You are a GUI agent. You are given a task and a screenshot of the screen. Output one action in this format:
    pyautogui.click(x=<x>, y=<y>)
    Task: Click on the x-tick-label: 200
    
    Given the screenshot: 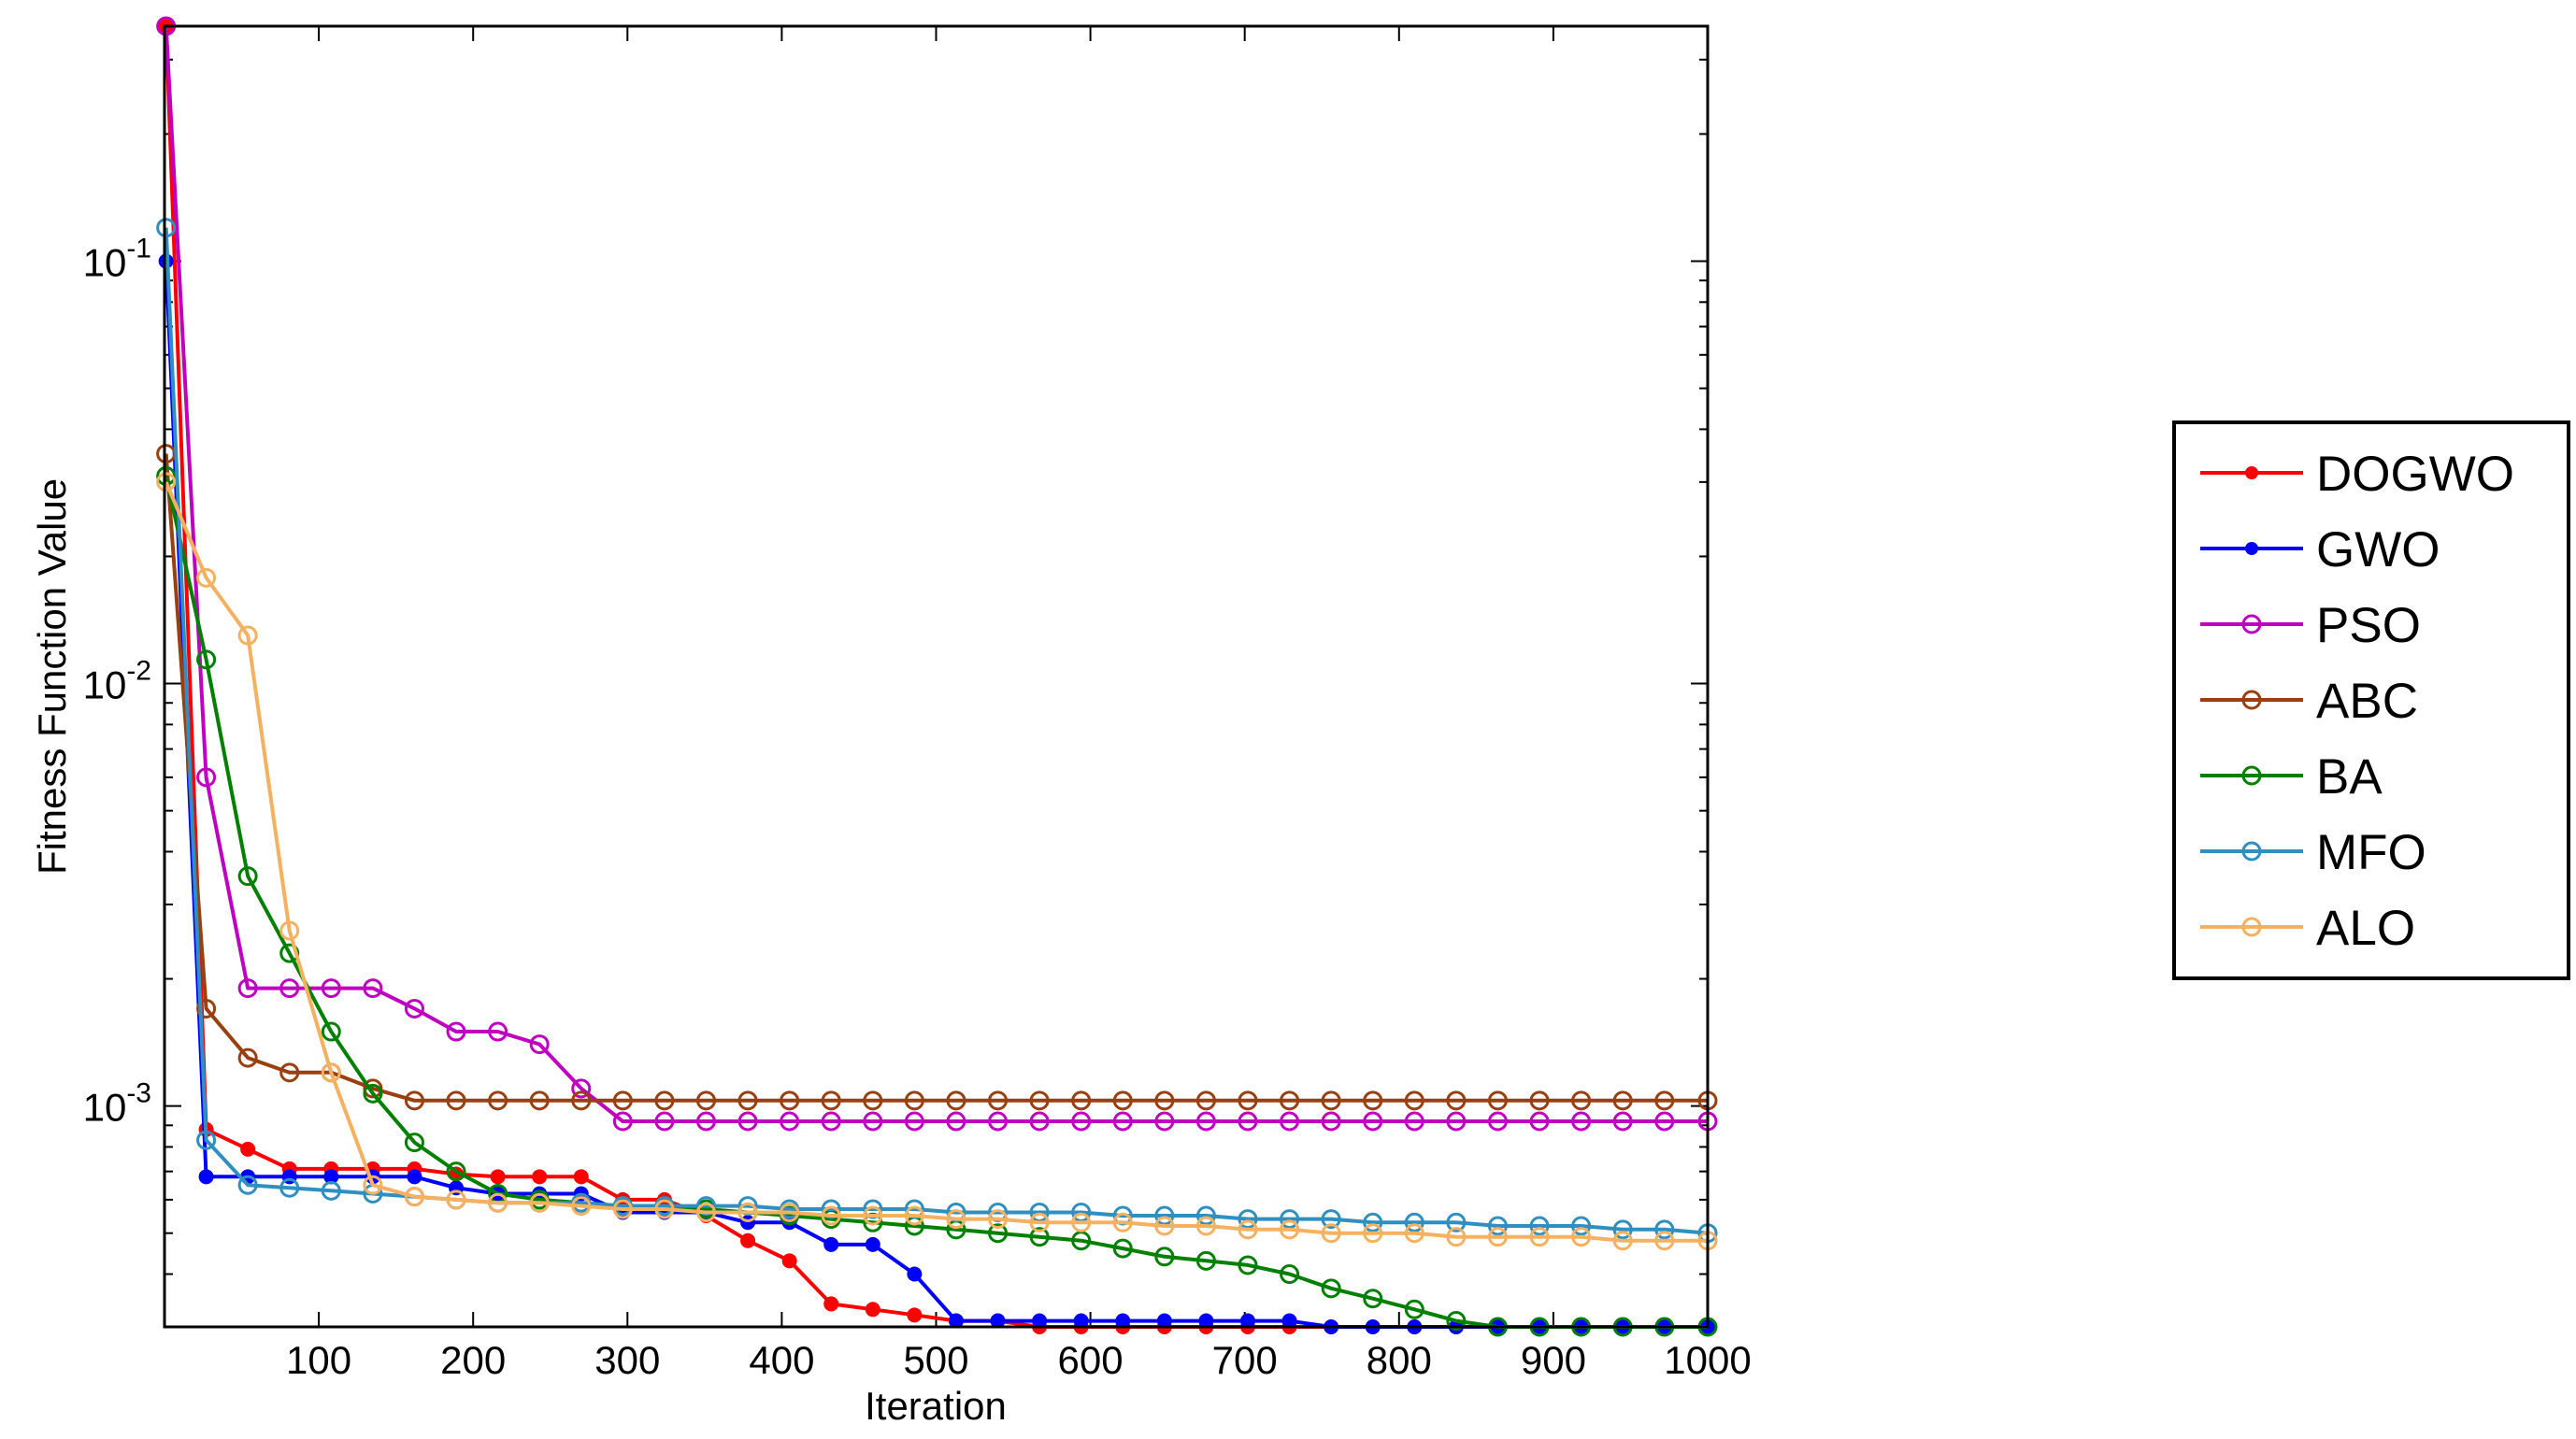 What is the action you would take?
    pyautogui.click(x=473, y=1360)
    